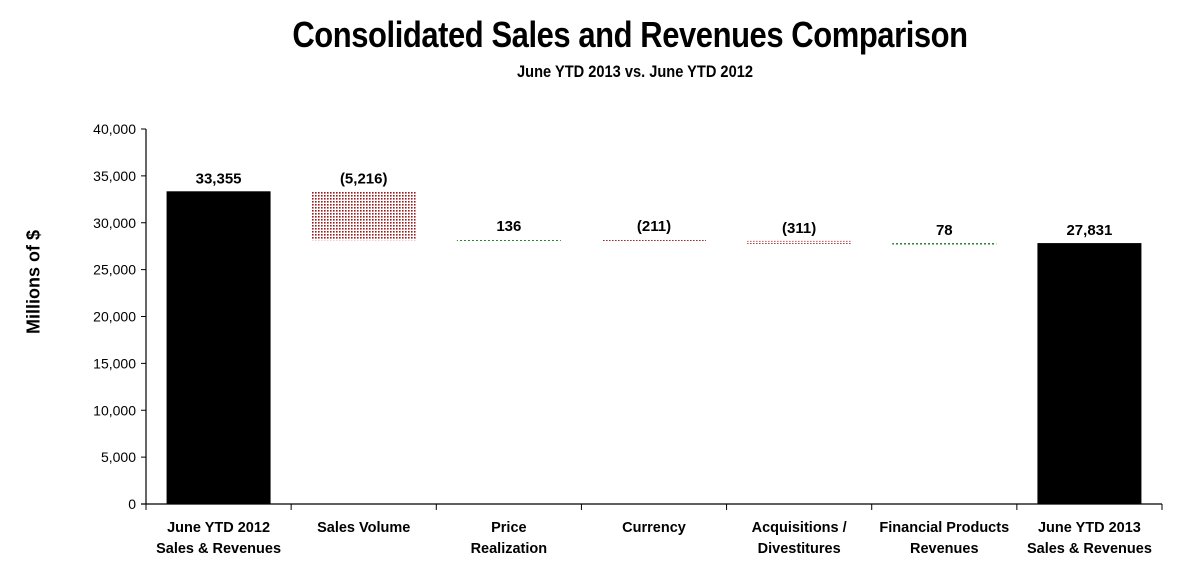 The height and width of the screenshot is (586, 1182). Describe the element at coordinates (635, 71) in the screenshot. I see `chart-subtitle: June YTD 2013 vs. June YTD 2012` at that location.